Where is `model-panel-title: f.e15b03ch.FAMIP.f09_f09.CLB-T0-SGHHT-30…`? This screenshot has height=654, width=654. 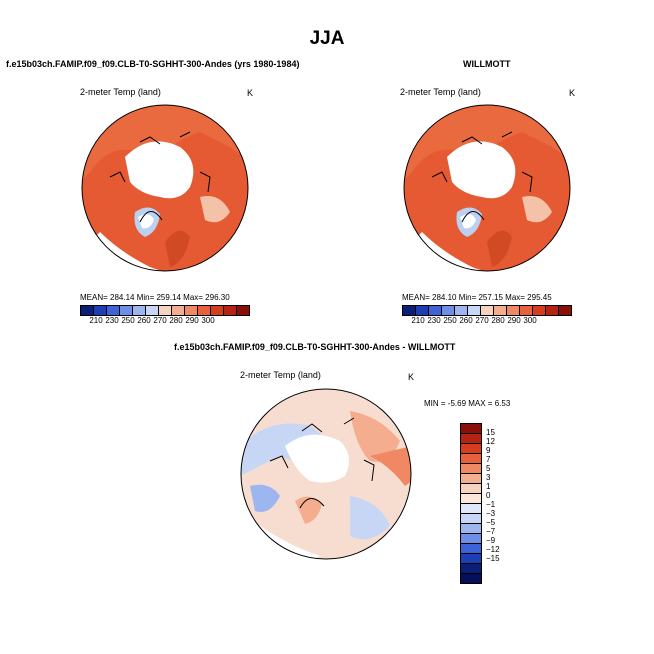
model-panel-title: f.e15b03ch.FAMIP.f09_f09.CLB-T0-SGHHT-30… is located at coordinates (153, 64).